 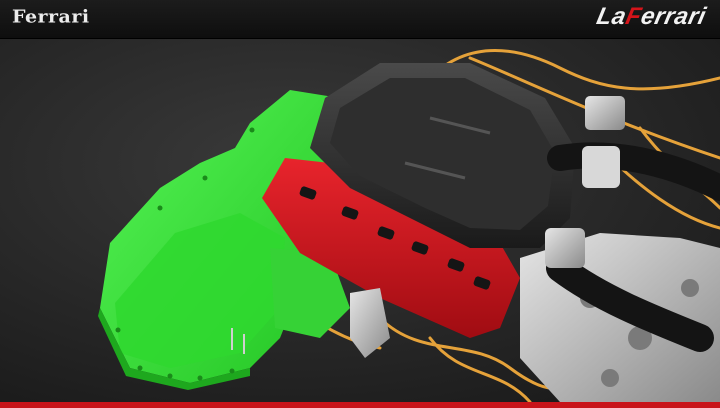 I want to click on bottom-accent-bar, so click(x=360, y=405).